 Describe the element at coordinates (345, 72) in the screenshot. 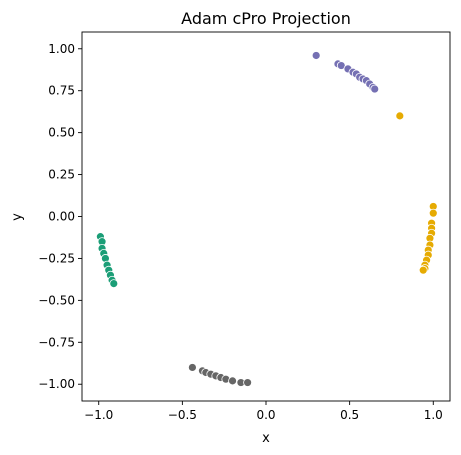

I see `series-1-points` at that location.